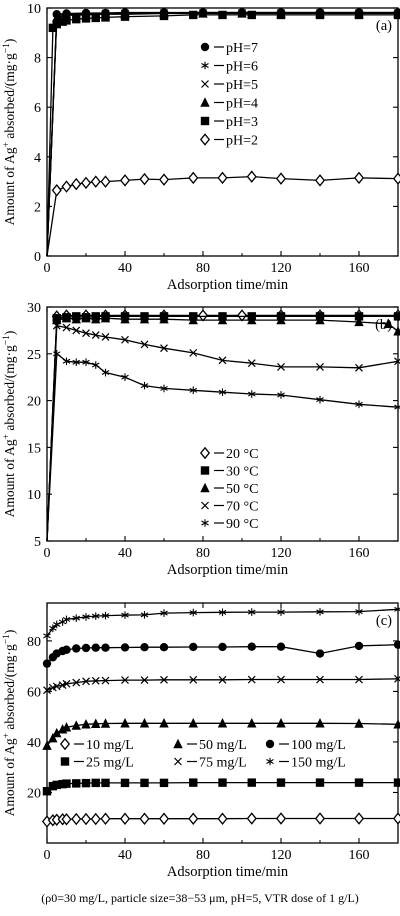 The image size is (400, 916). I want to click on legend-label: 70 °C, so click(242, 507).